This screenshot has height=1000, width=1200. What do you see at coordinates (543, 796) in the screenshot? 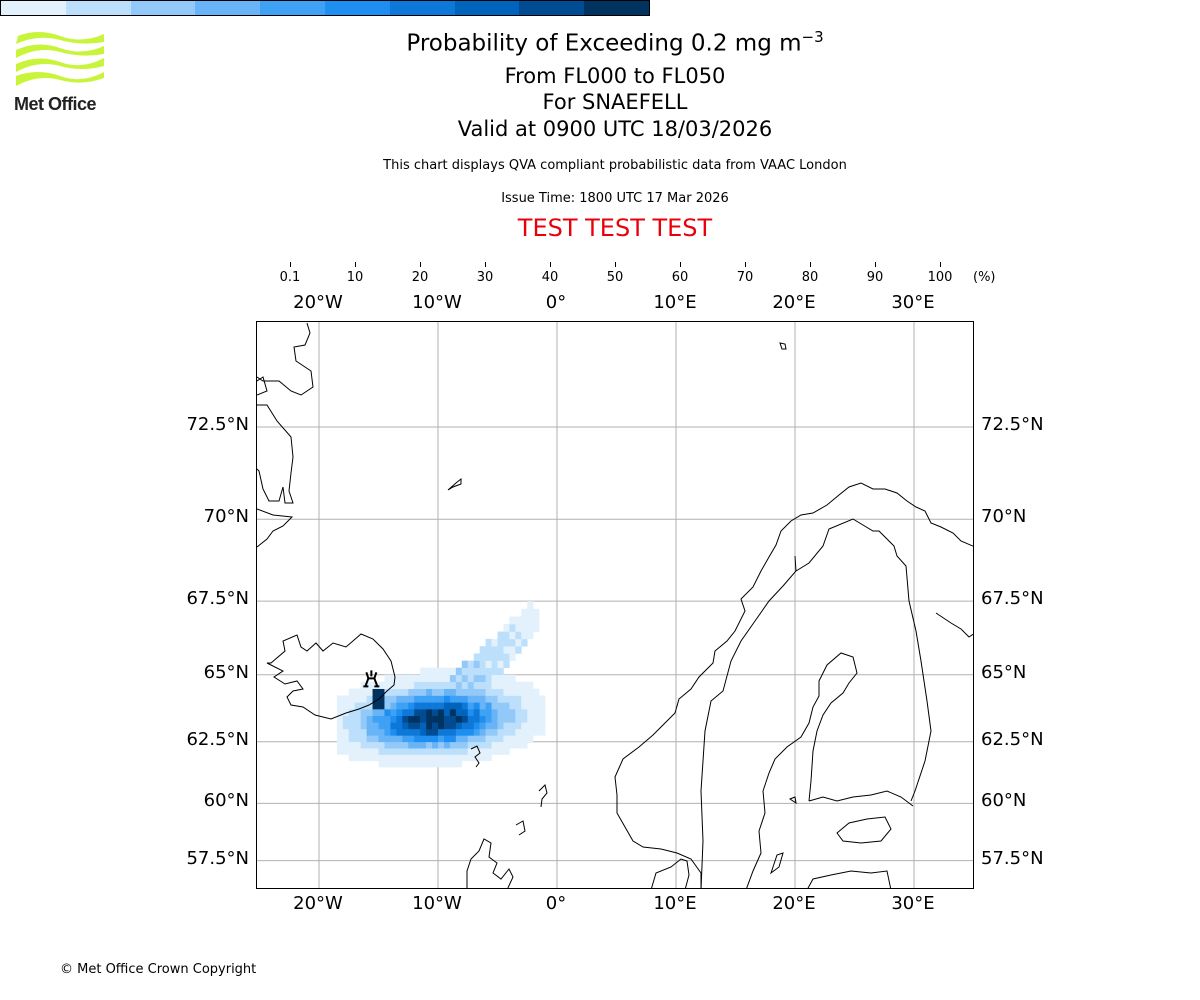
I see `coast-shetland` at bounding box center [543, 796].